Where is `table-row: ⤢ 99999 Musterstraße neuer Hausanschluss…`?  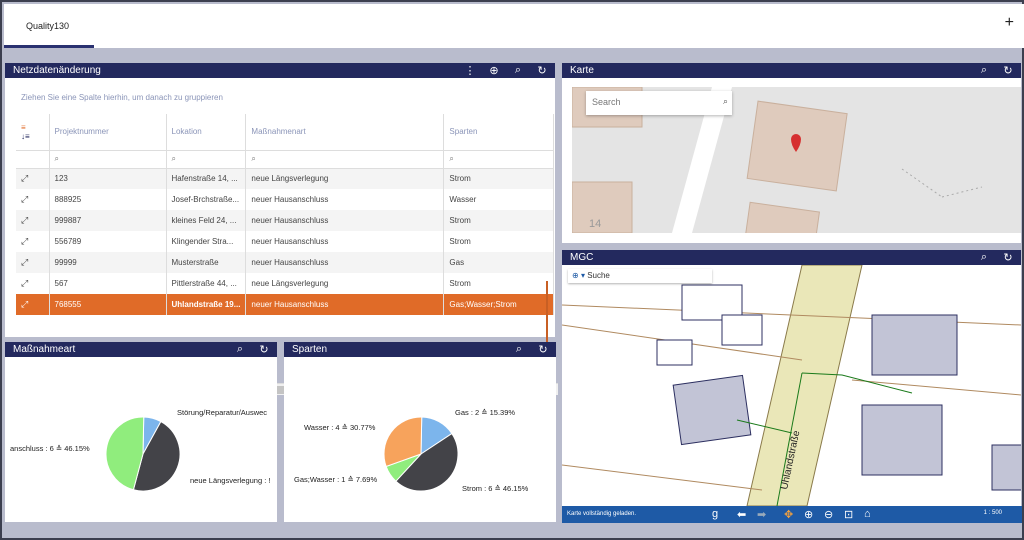 table-row: ⤢ 99999 Musterstraße neuer Hausanschluss… is located at coordinates (285, 262).